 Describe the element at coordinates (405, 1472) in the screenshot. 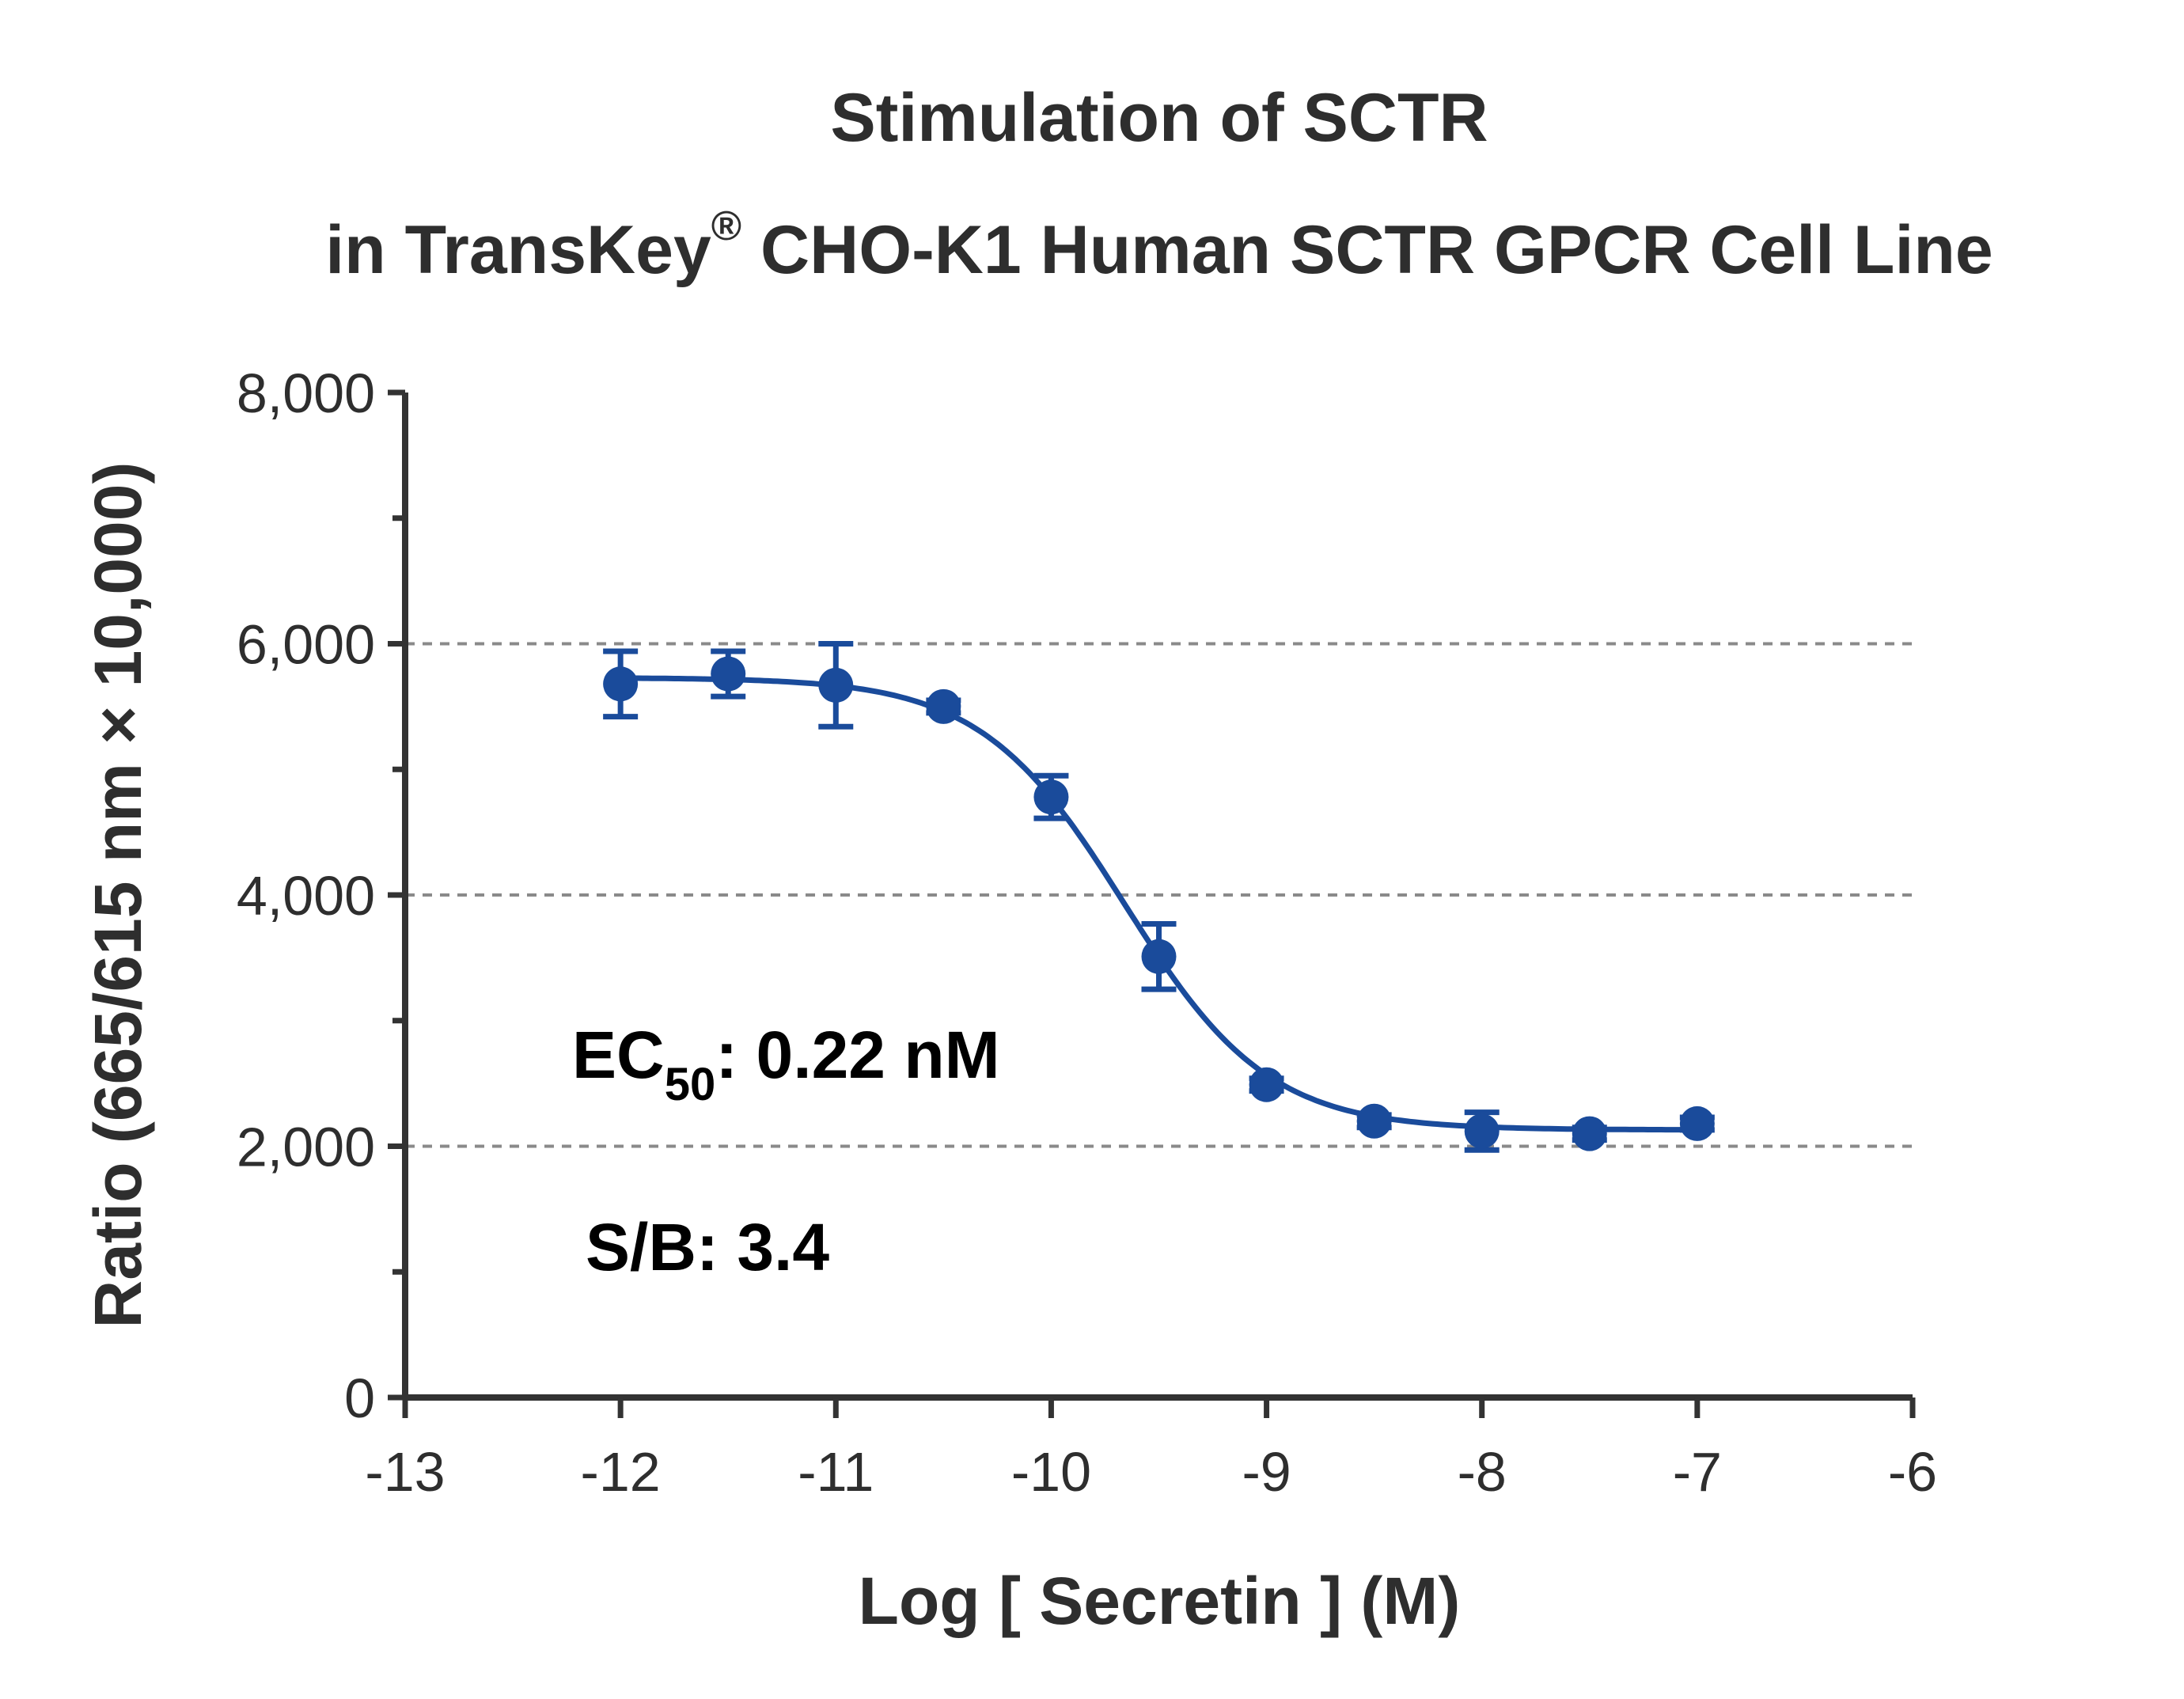

I see `x-tick-label: -13` at that location.